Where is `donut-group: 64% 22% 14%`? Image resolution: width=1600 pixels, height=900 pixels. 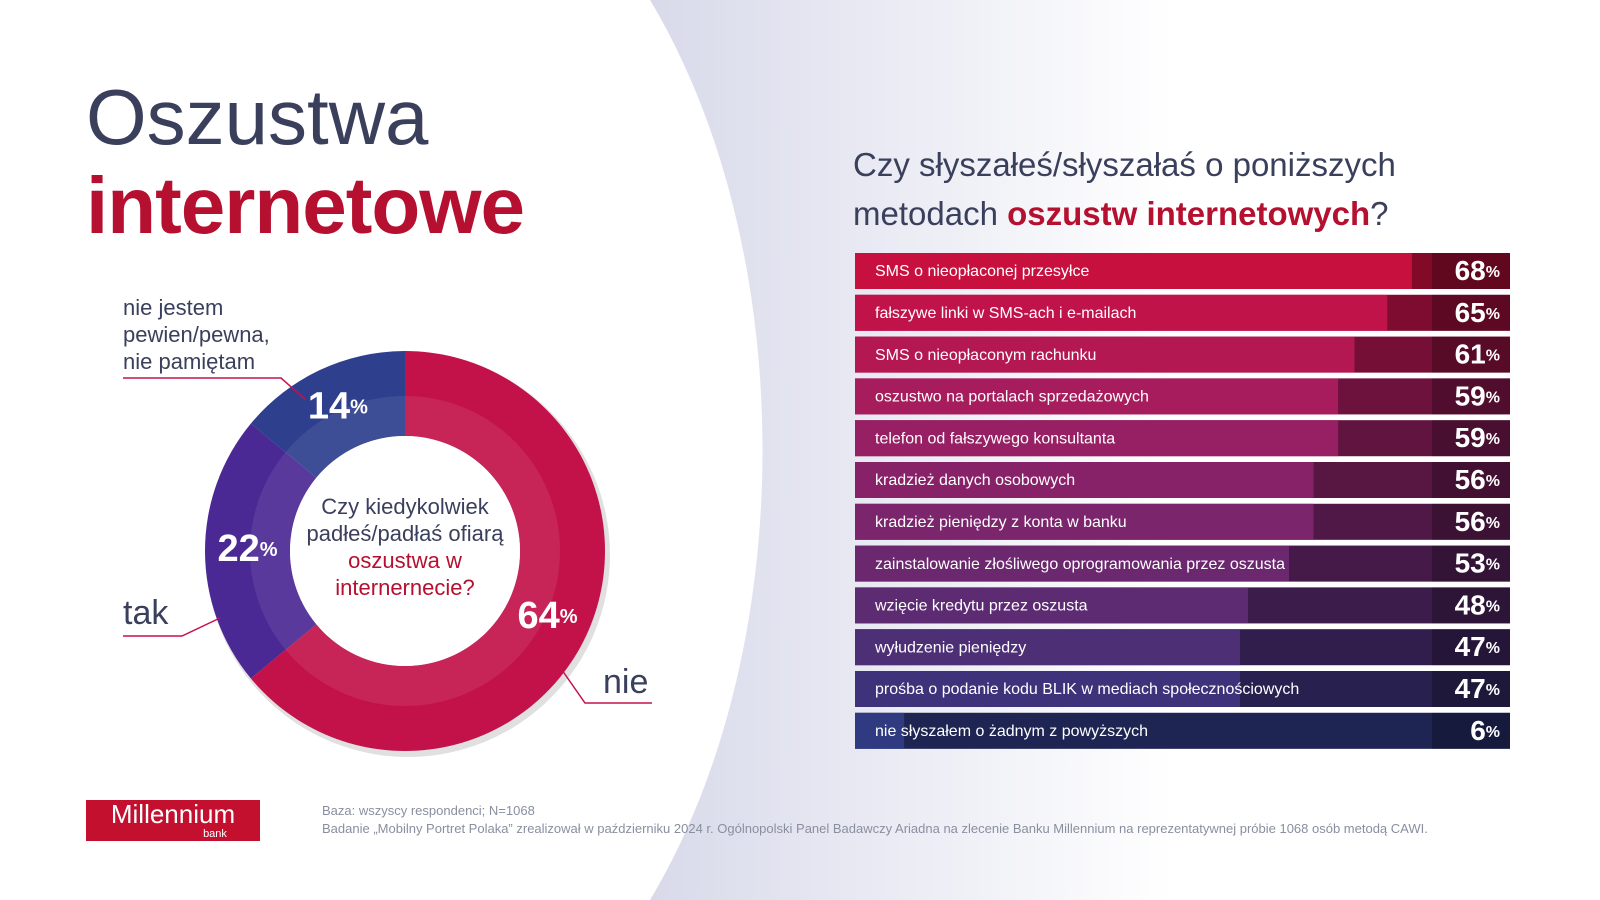
donut-group: 64% 22% 14% is located at coordinates (407, 554).